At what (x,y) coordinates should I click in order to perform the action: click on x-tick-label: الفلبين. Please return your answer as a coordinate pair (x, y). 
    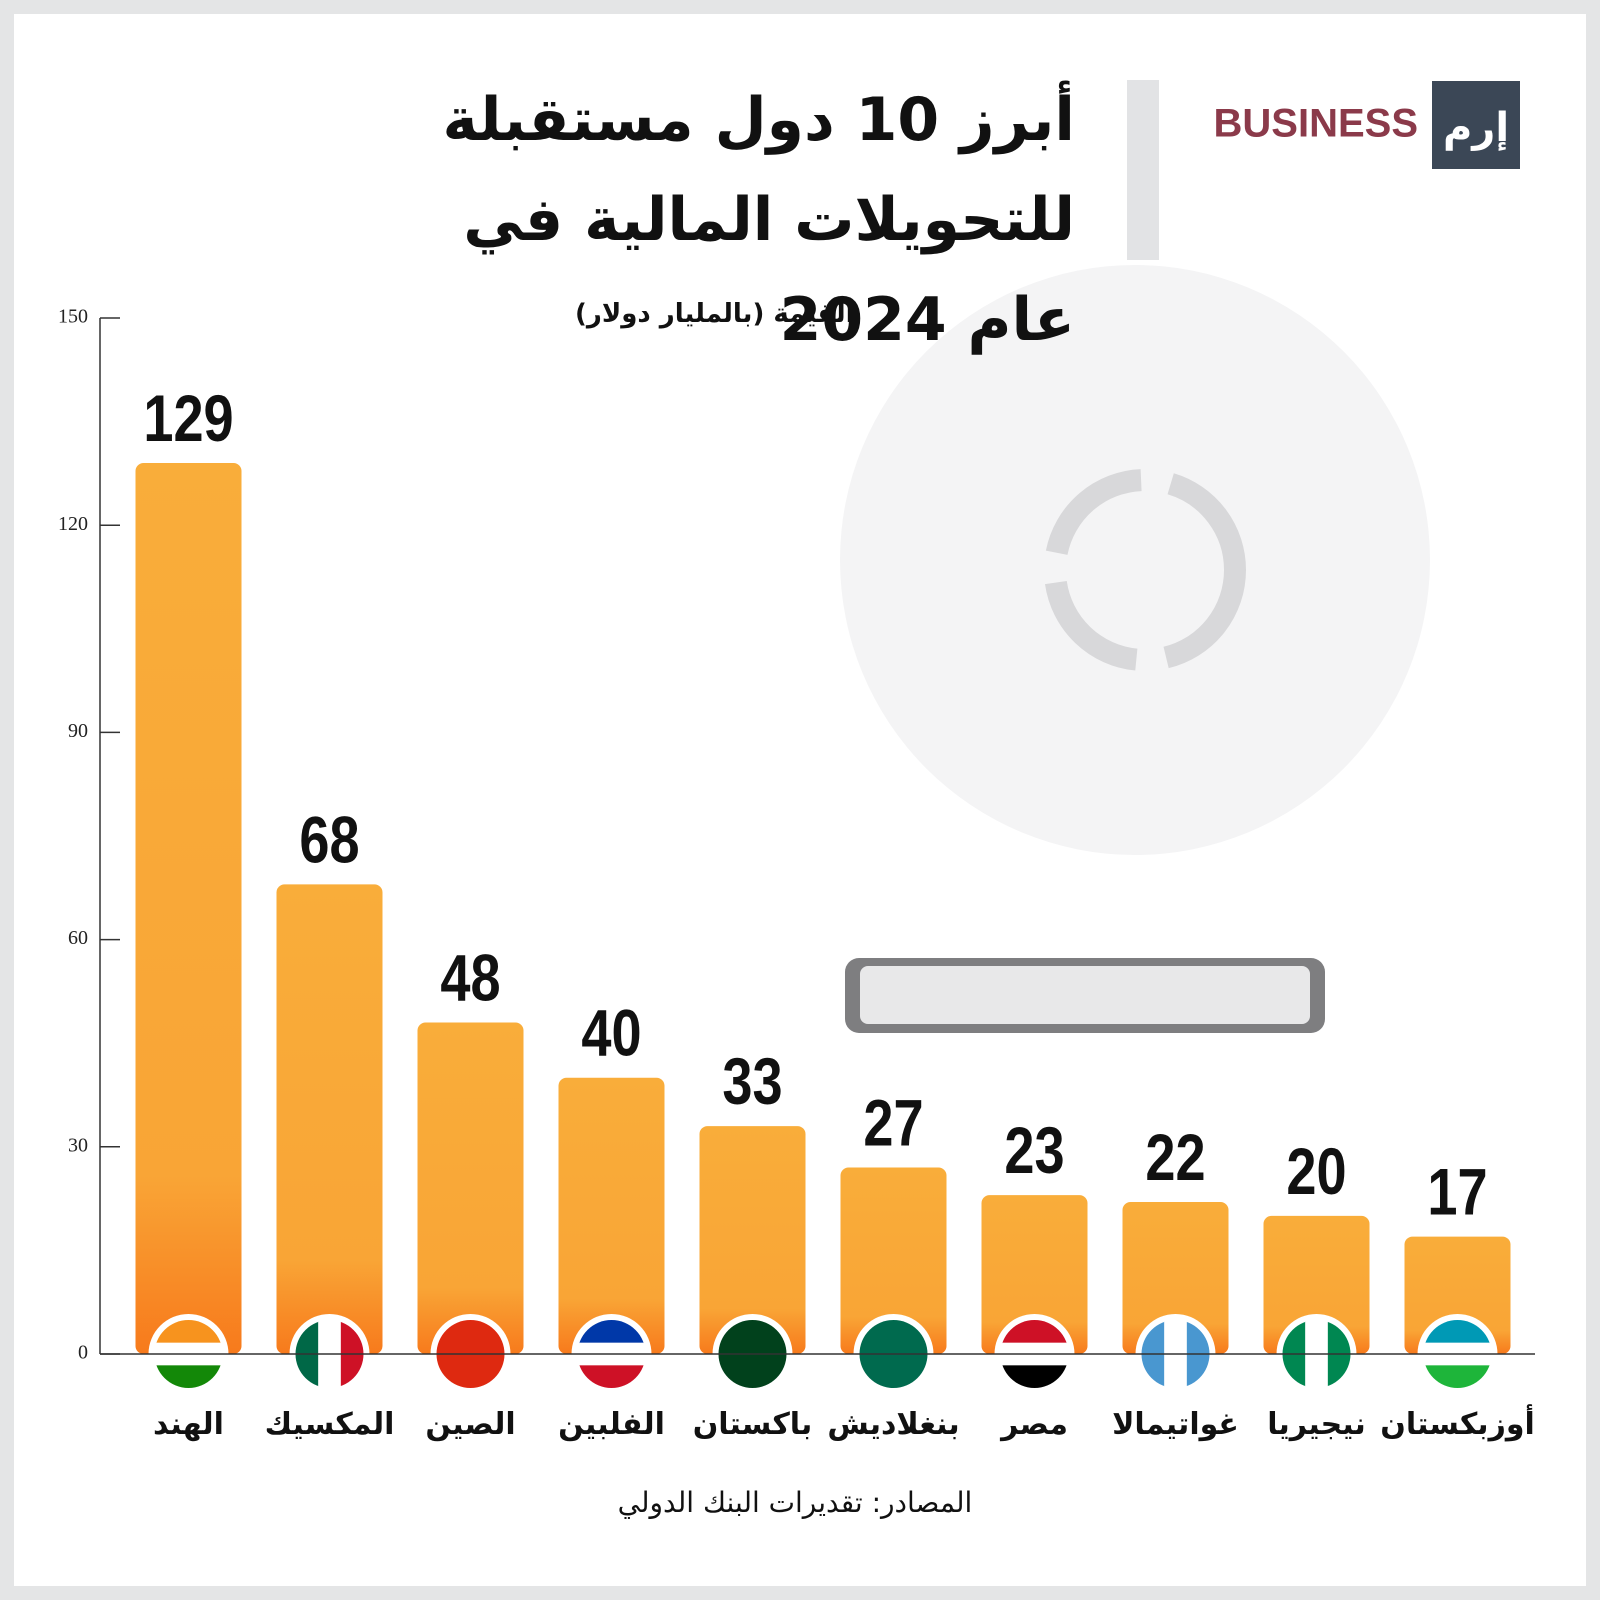
    Looking at the image, I should click on (611, 1424).